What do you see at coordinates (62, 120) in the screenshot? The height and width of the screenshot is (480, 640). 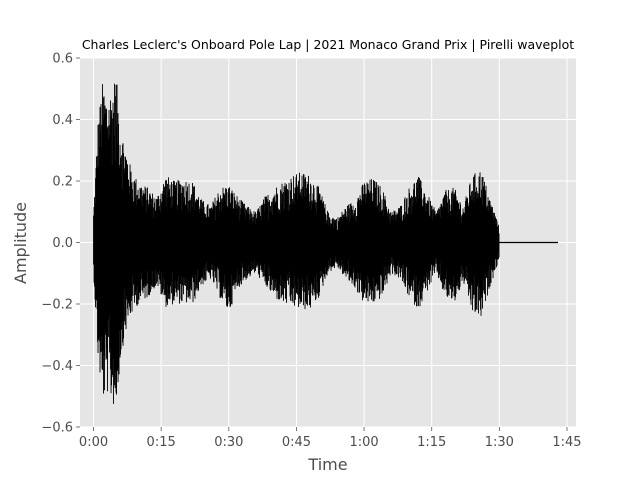 I see `y-tick-label: 0.4` at bounding box center [62, 120].